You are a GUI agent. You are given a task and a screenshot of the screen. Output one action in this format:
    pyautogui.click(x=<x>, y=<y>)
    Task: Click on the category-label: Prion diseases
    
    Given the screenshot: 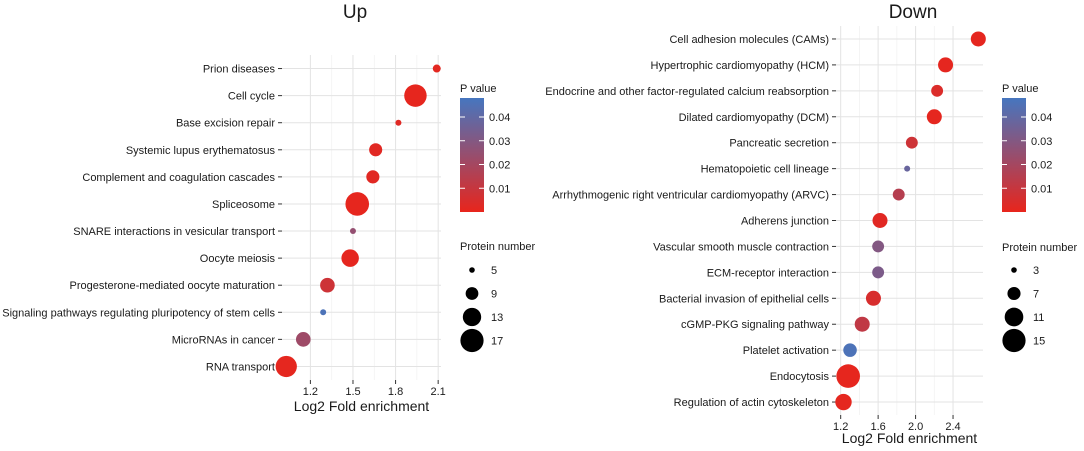 What is the action you would take?
    pyautogui.click(x=239, y=70)
    